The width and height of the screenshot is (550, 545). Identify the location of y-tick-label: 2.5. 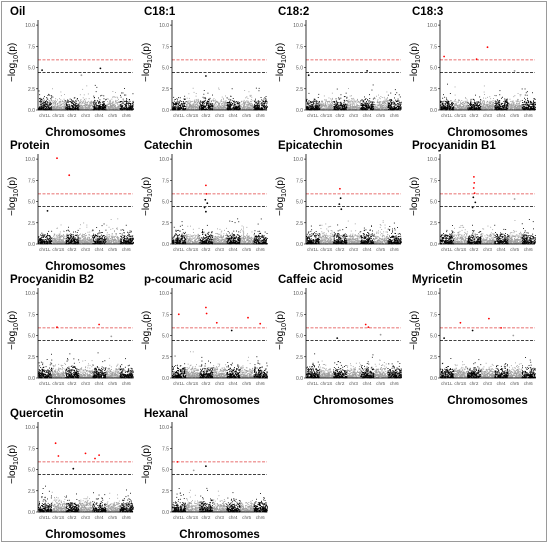
(31, 90).